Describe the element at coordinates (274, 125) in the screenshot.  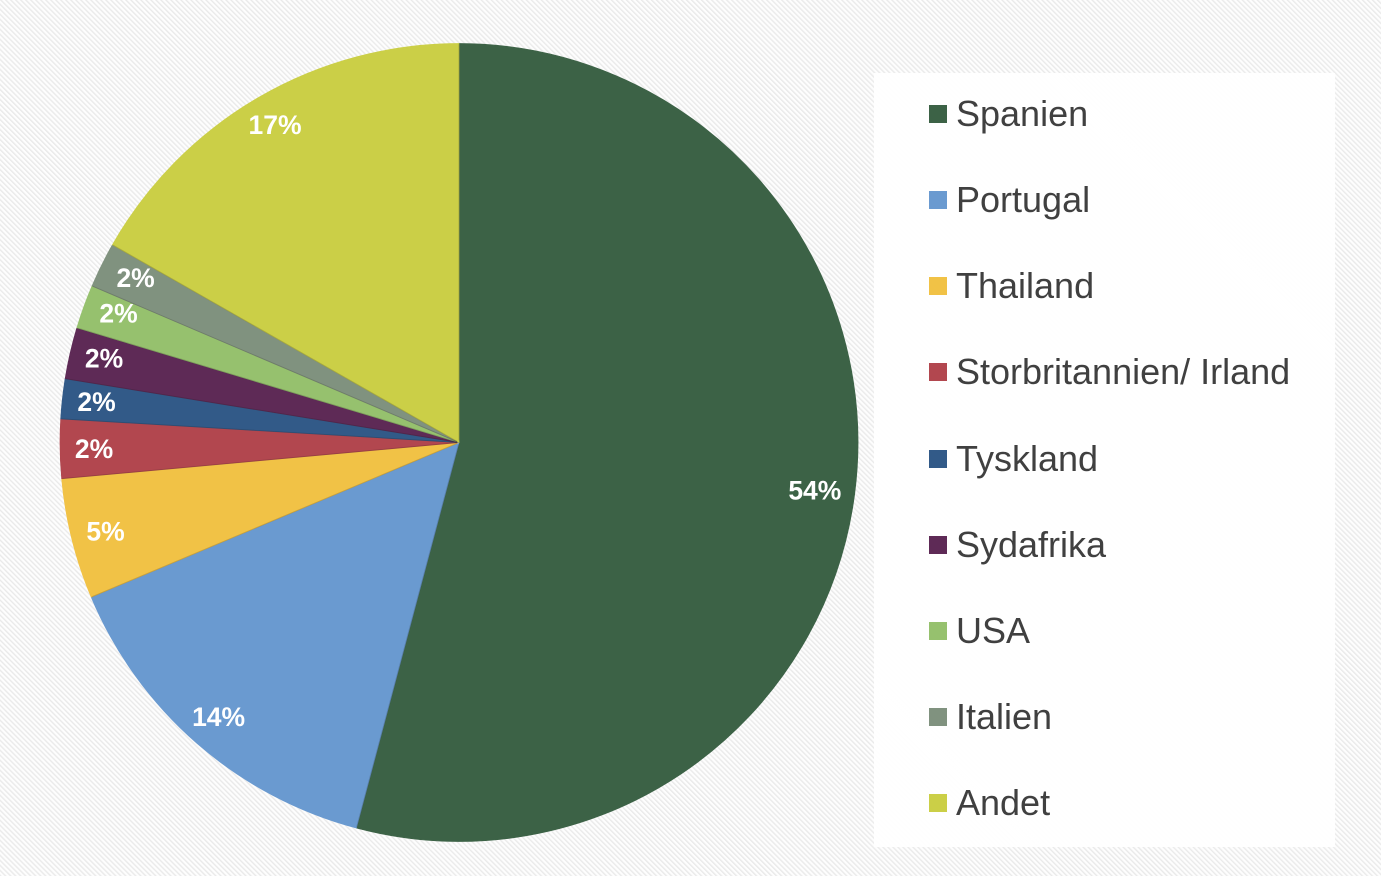
I see `svg-text: 17%` at that location.